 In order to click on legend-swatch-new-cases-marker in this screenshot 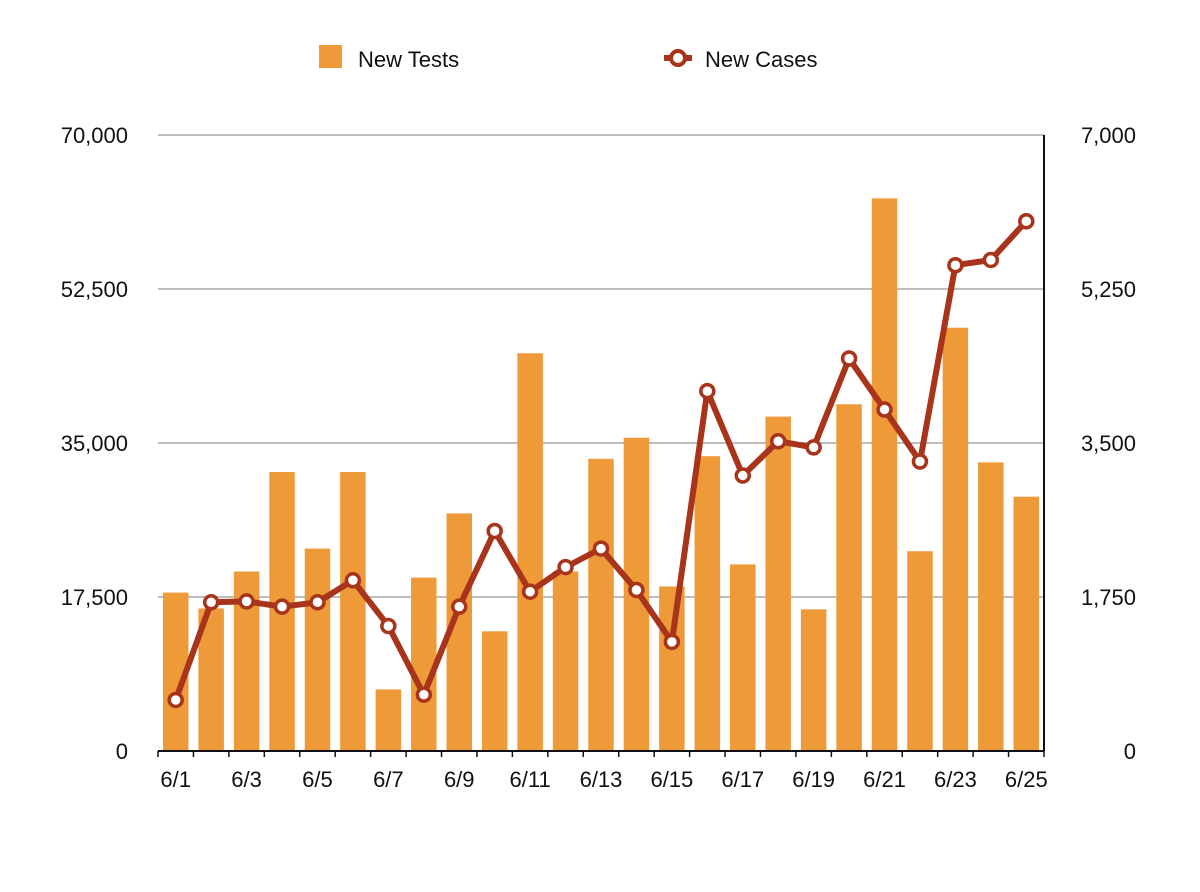, I will do `click(678, 58)`.